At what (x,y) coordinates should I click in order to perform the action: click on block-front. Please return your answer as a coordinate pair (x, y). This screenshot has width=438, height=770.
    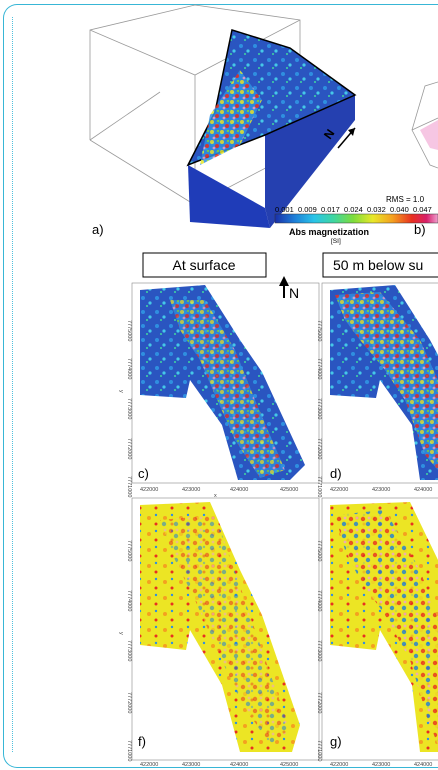
    Looking at the image, I should click on (310, 161).